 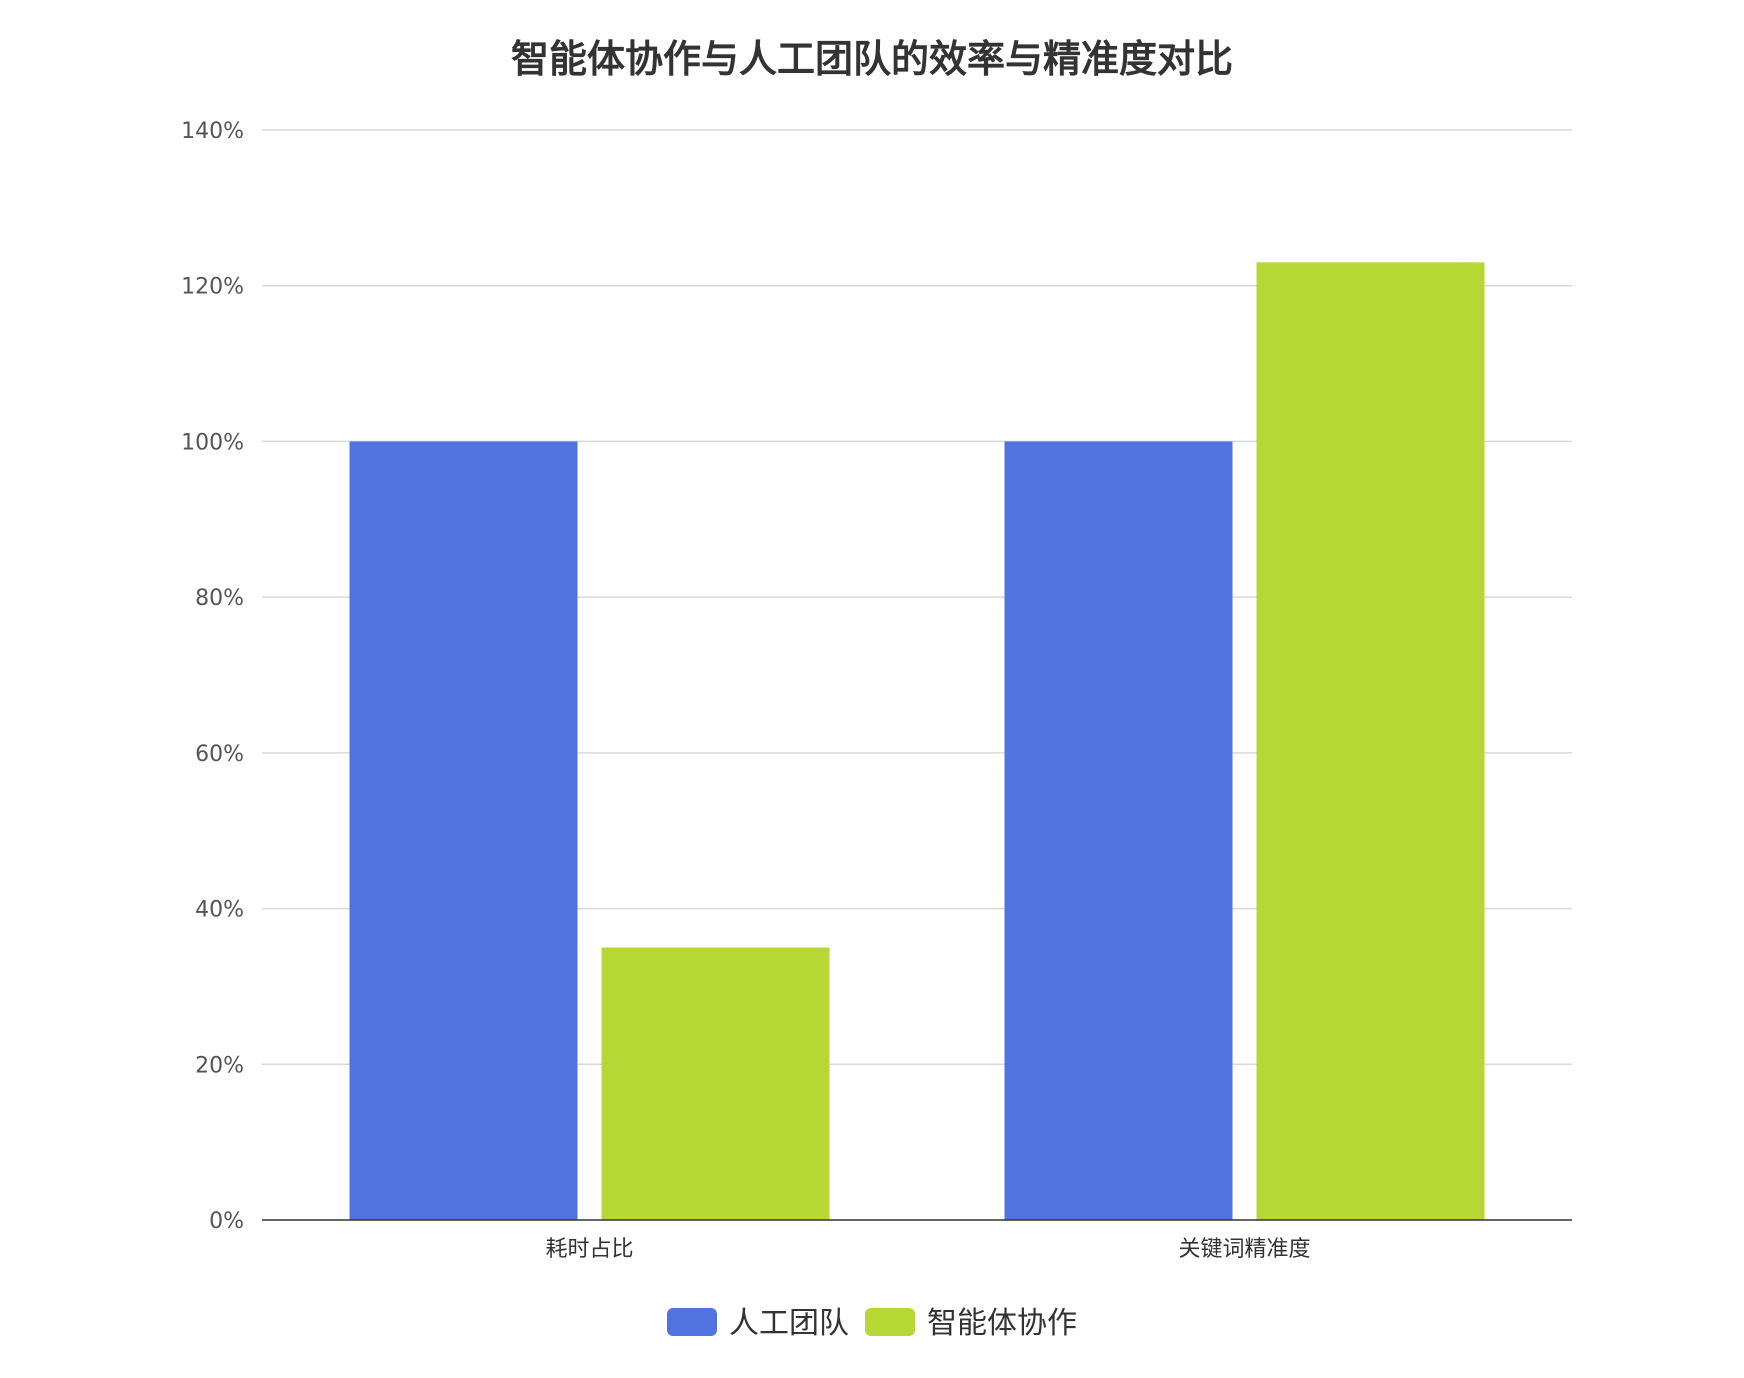 I want to click on y-tick-label: 100%, so click(x=212, y=442).